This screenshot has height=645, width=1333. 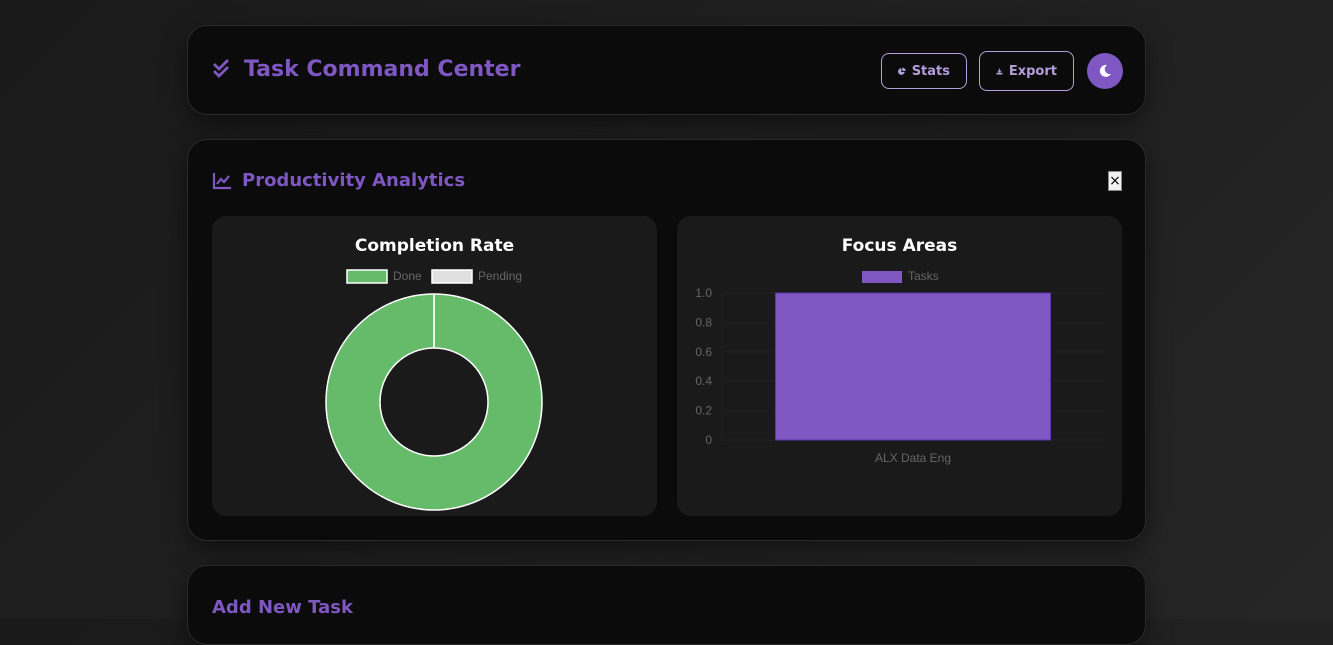 I want to click on export-label: Export, so click(x=1032, y=71).